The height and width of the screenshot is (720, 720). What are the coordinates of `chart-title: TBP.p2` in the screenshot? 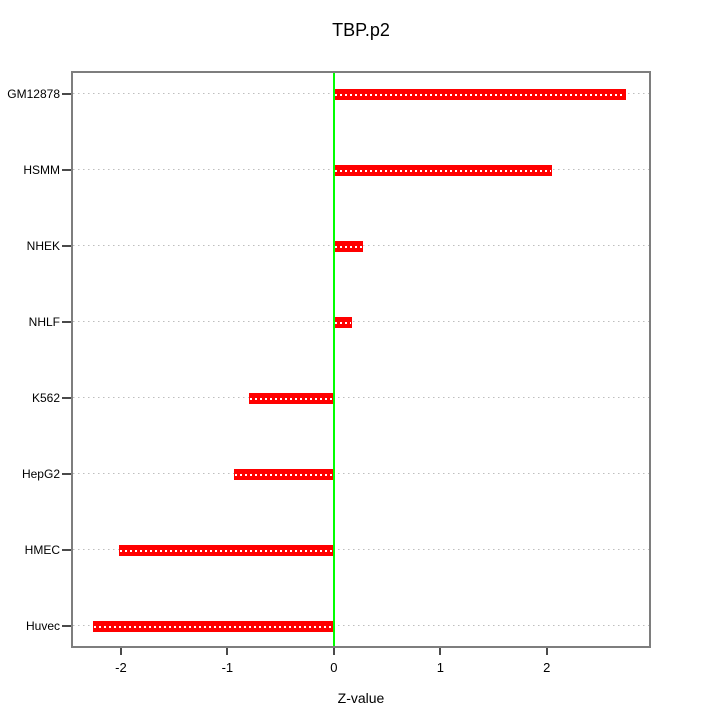 It's located at (361, 30).